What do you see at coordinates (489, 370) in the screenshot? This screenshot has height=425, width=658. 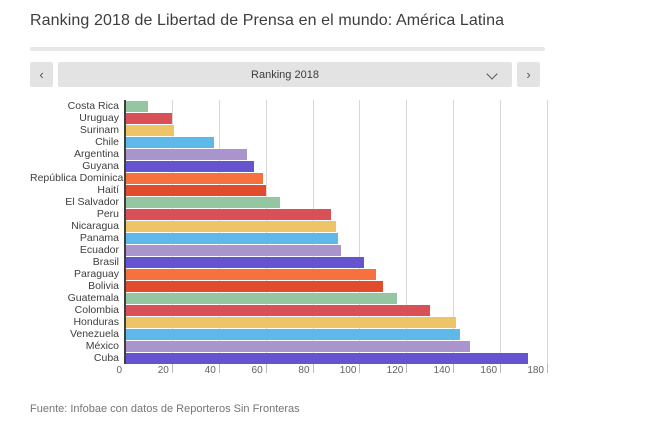 I see `tick-label: 160` at bounding box center [489, 370].